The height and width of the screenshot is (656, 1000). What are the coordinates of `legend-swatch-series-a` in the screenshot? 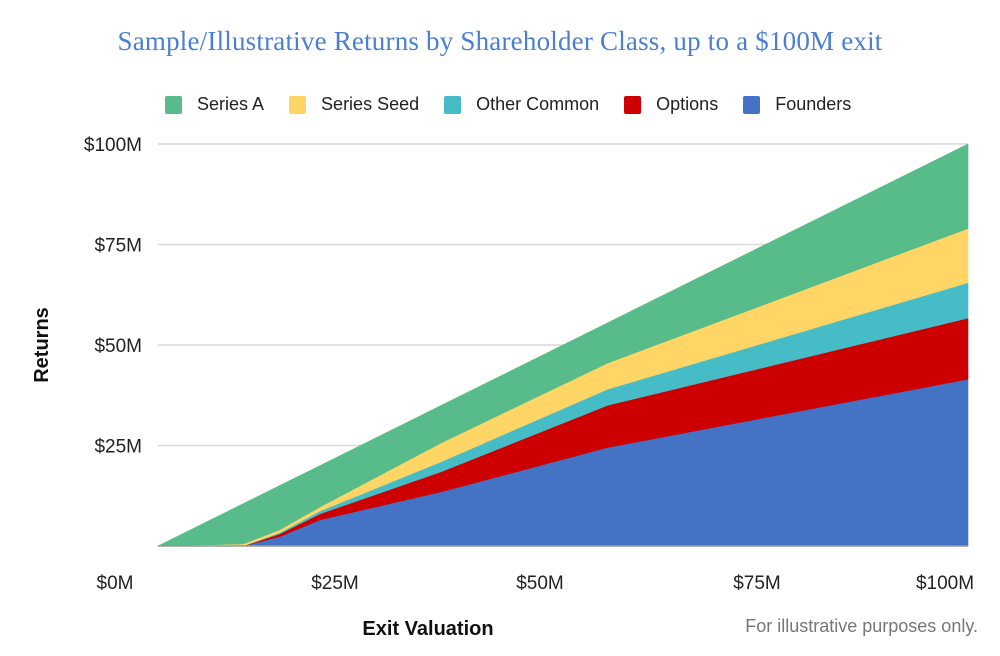 It's located at (173, 104).